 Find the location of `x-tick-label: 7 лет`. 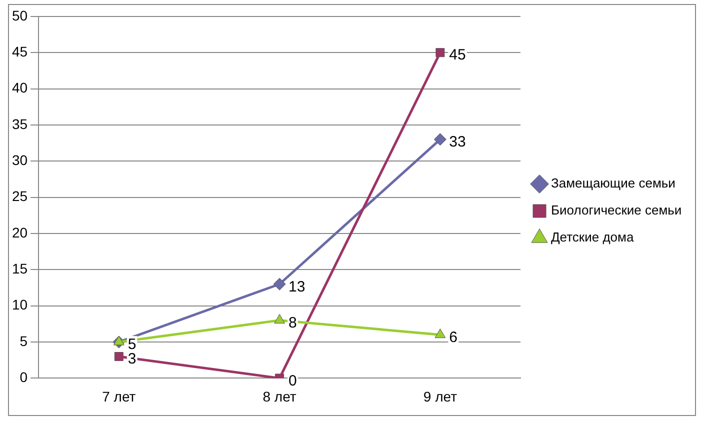

x-tick-label: 7 лет is located at coordinates (119, 396).